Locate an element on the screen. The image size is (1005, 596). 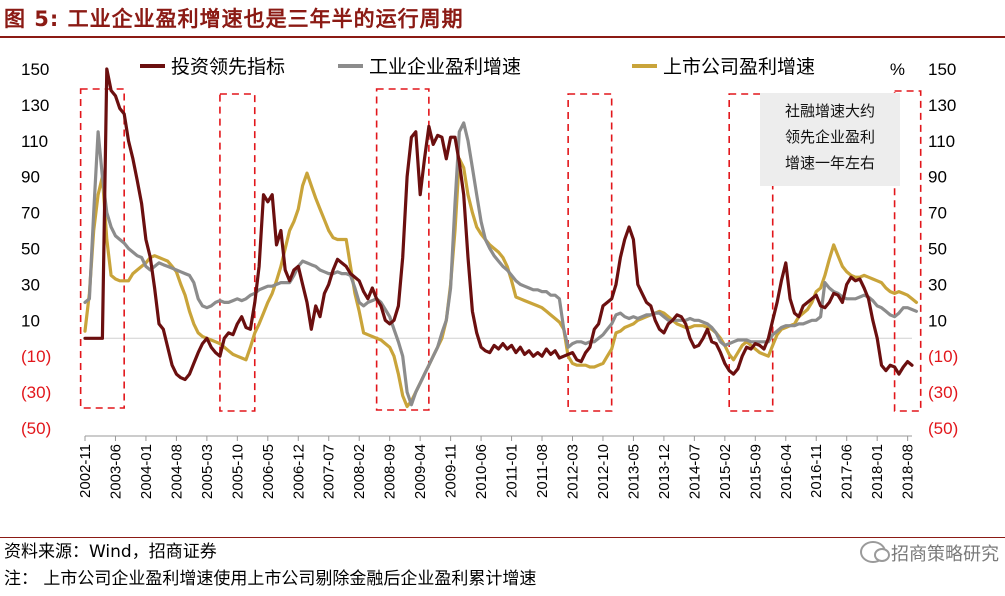
footnote: 注： 上市公司企业盈利增速使用上市公司剔除金融后企业盈利累计增速 is located at coordinates (270, 579).